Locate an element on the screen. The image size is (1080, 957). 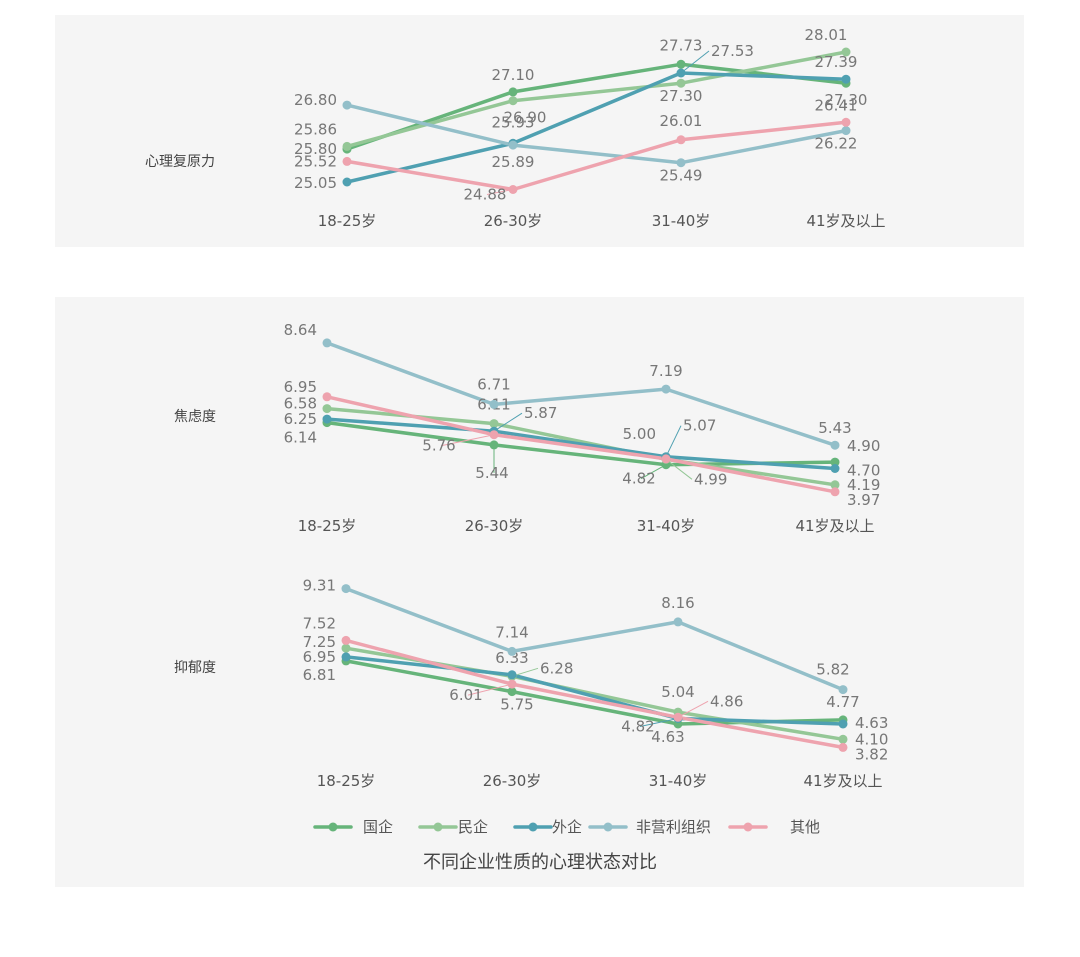
chart-0-data-label-foreign: 25.05 is located at coordinates (315, 183).